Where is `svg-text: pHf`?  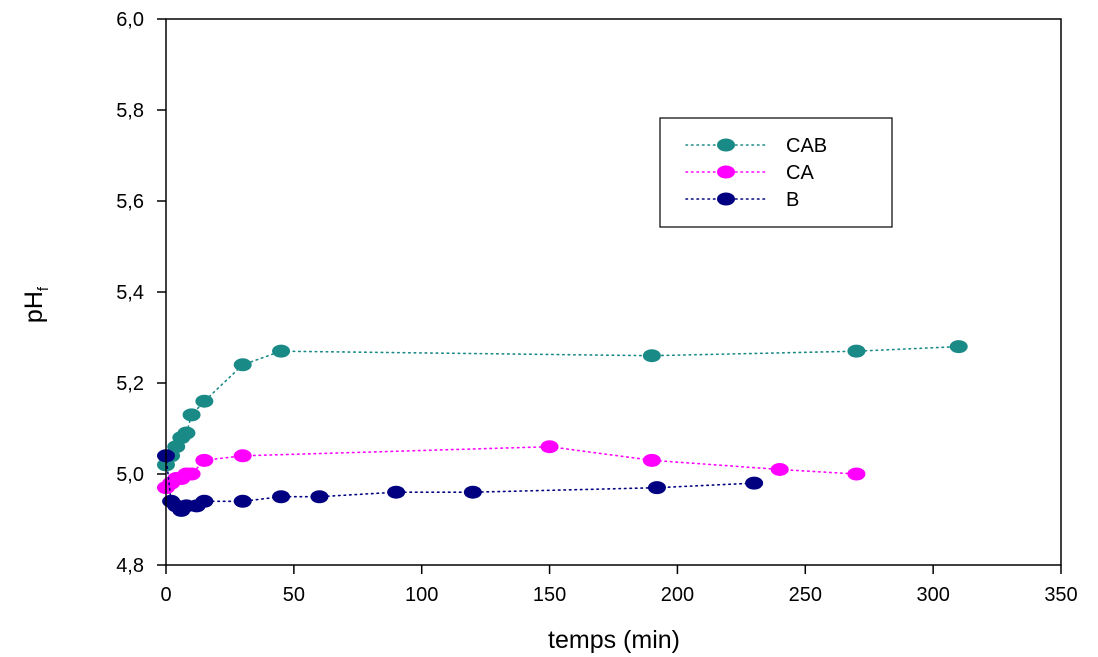 svg-text: pHf is located at coordinates (36, 304).